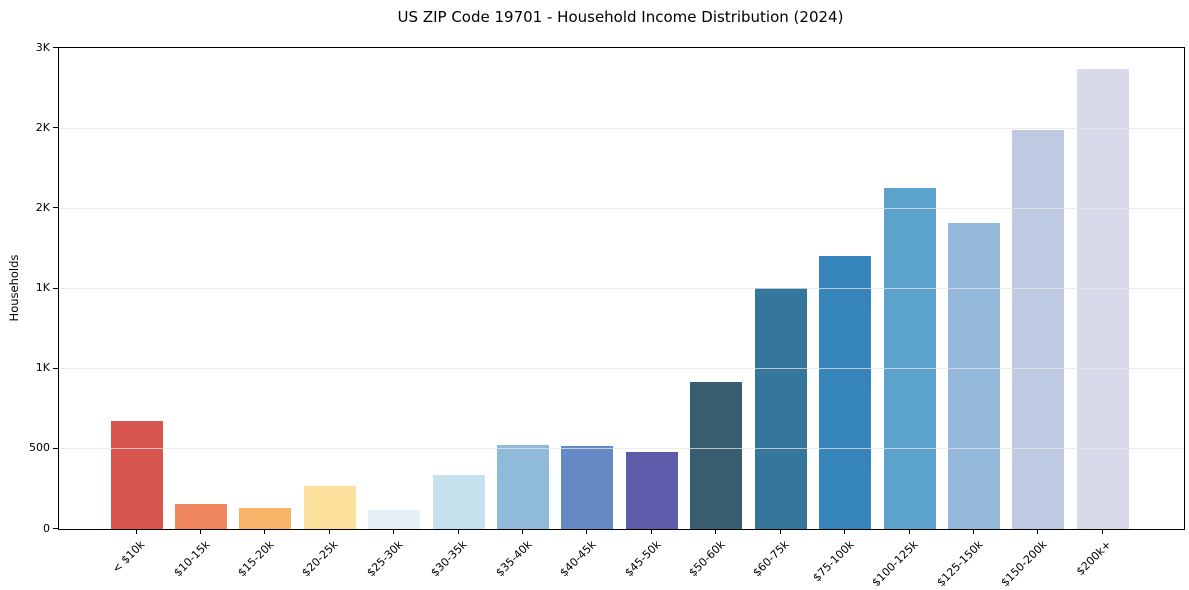 The width and height of the screenshot is (1189, 590). What do you see at coordinates (771, 559) in the screenshot?
I see `x-tick-label: $60-75k` at bounding box center [771, 559].